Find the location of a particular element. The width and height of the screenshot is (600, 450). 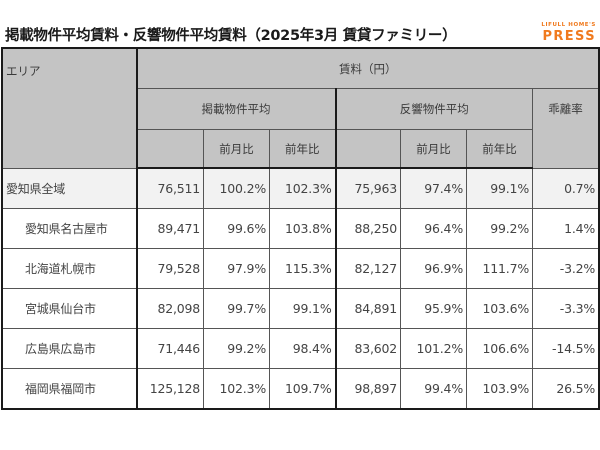

header-listed-mom: 前月比 is located at coordinates (236, 149).